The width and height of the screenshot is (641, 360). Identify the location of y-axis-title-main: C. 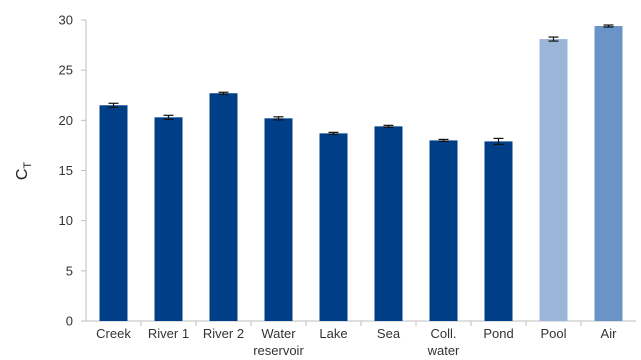
(22, 175).